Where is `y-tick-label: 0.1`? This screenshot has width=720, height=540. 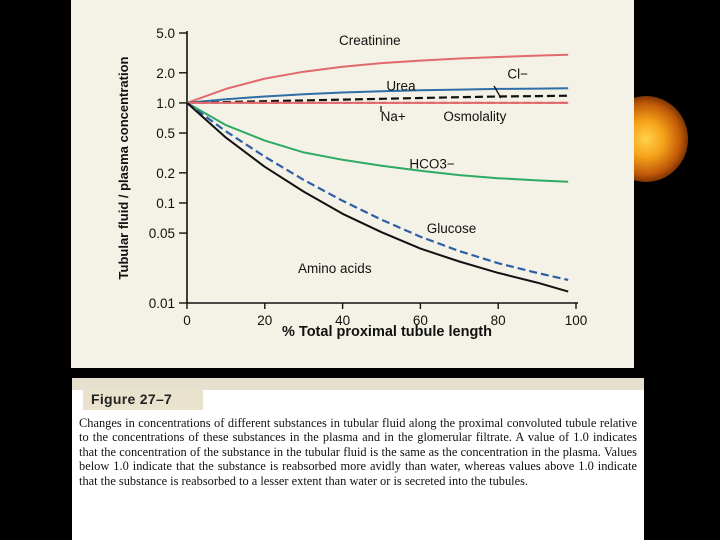 y-tick-label: 0.1 is located at coordinates (165, 203).